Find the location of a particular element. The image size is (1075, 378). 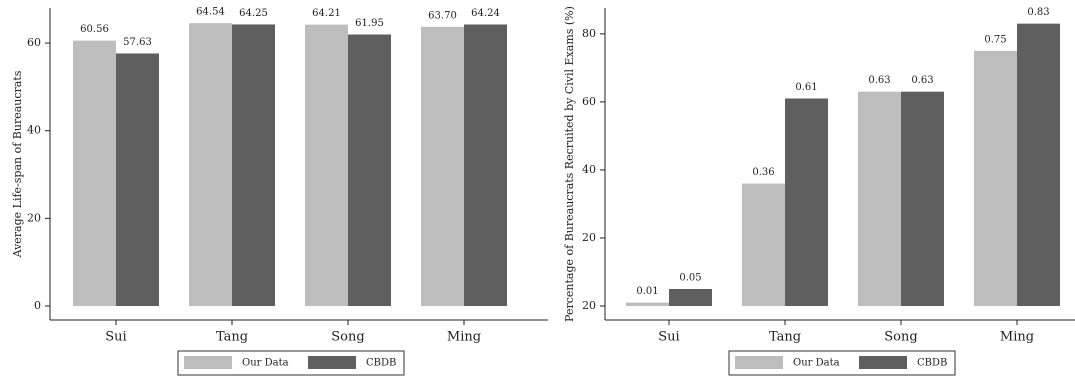

y-axis-label: Average Life-span of Bureaucrats is located at coordinates (17, 164).